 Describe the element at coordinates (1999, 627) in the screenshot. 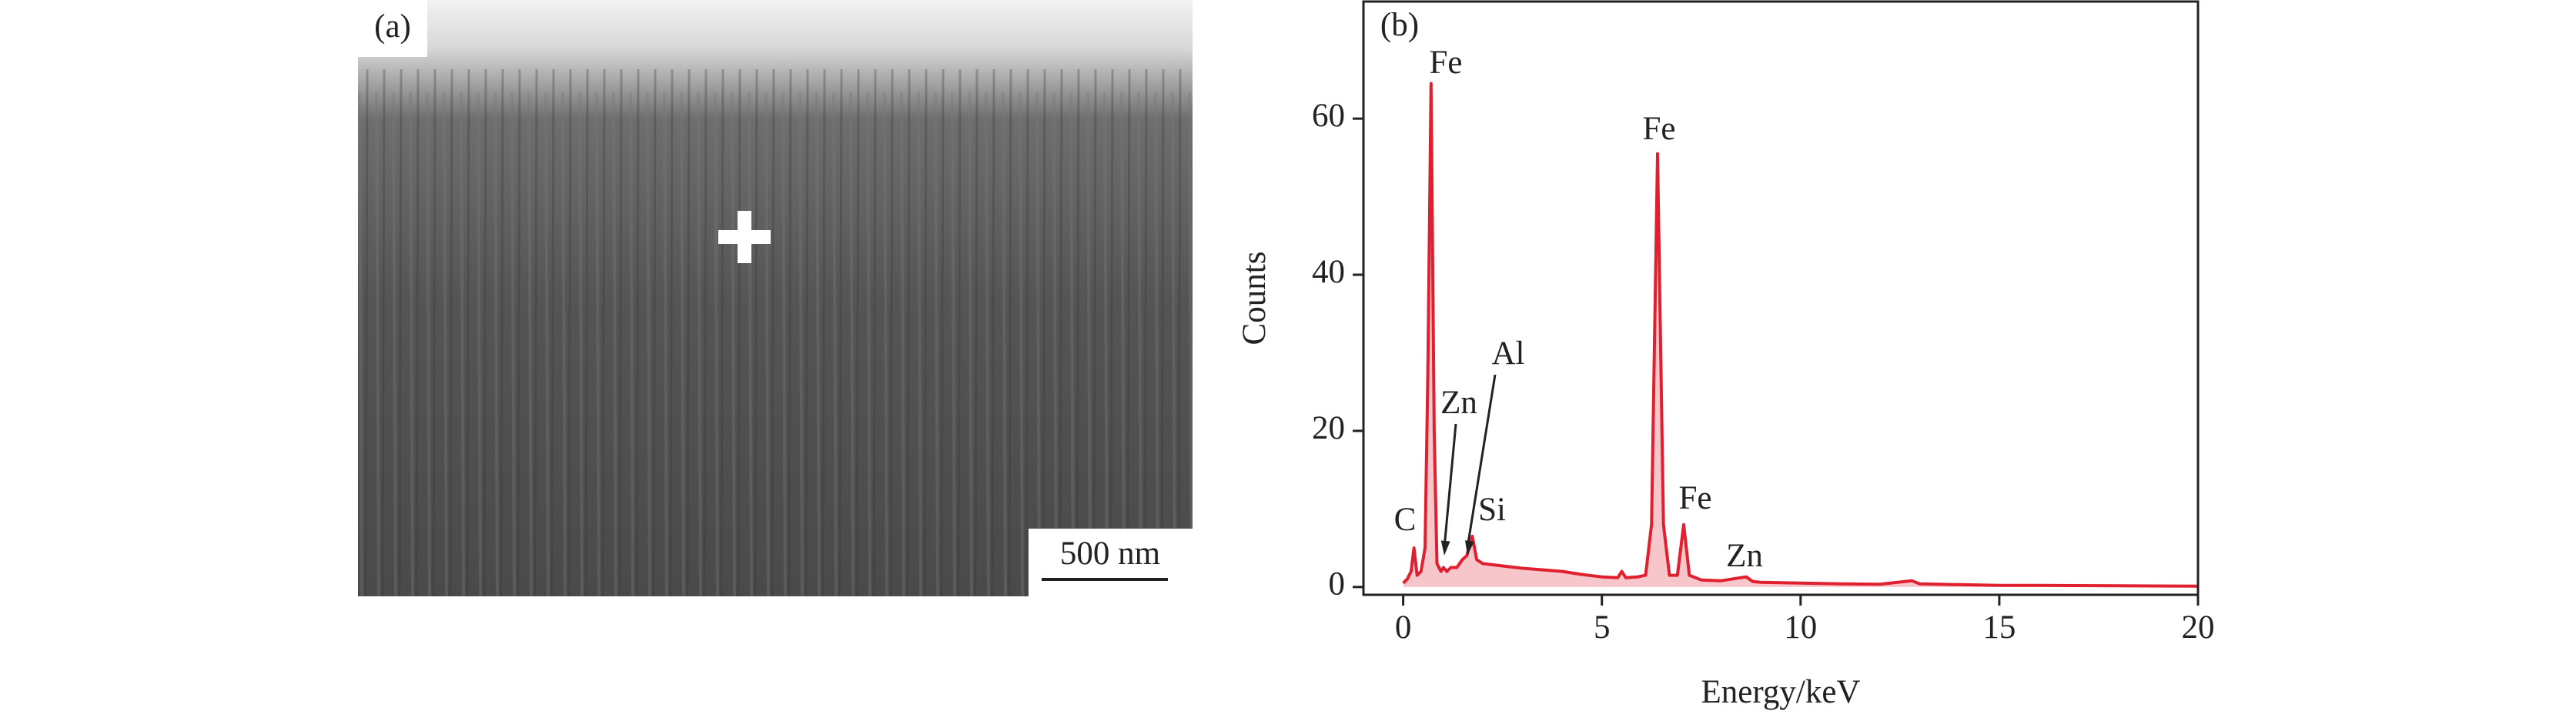

I see `x-tick-label: 15` at that location.